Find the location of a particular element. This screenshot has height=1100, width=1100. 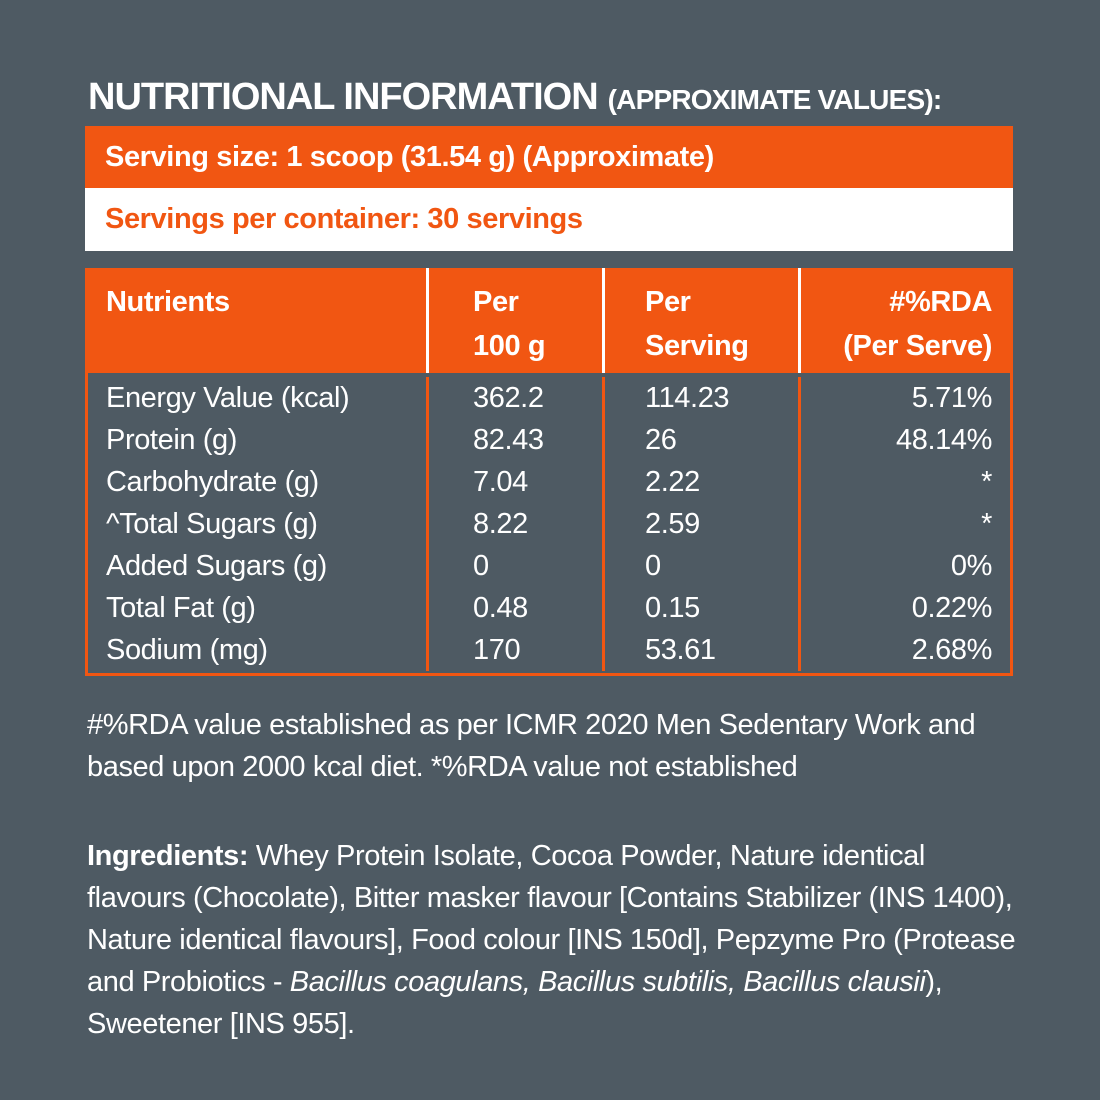

rda-cell: 2.68% is located at coordinates (952, 650).